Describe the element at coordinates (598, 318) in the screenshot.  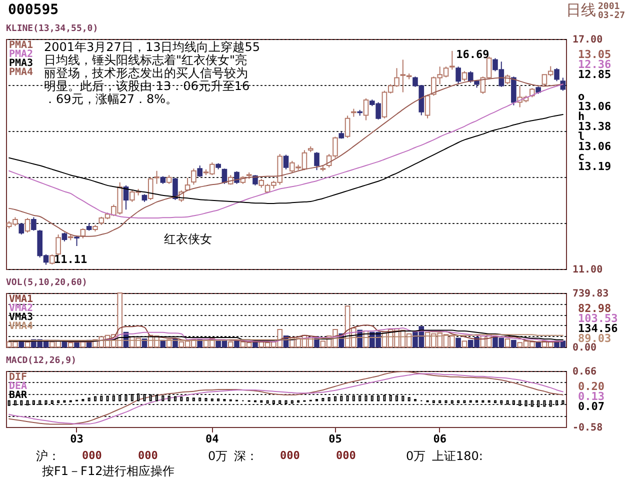
I see `text: 103.53` at that location.